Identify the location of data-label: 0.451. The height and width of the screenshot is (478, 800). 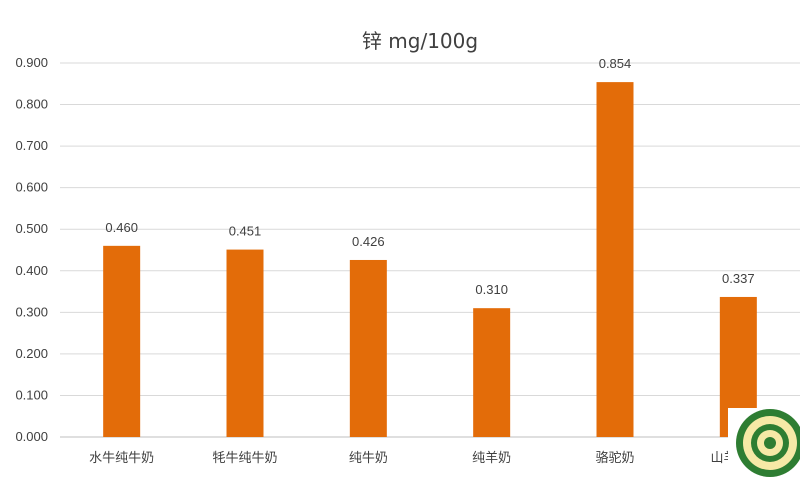
(245, 231).